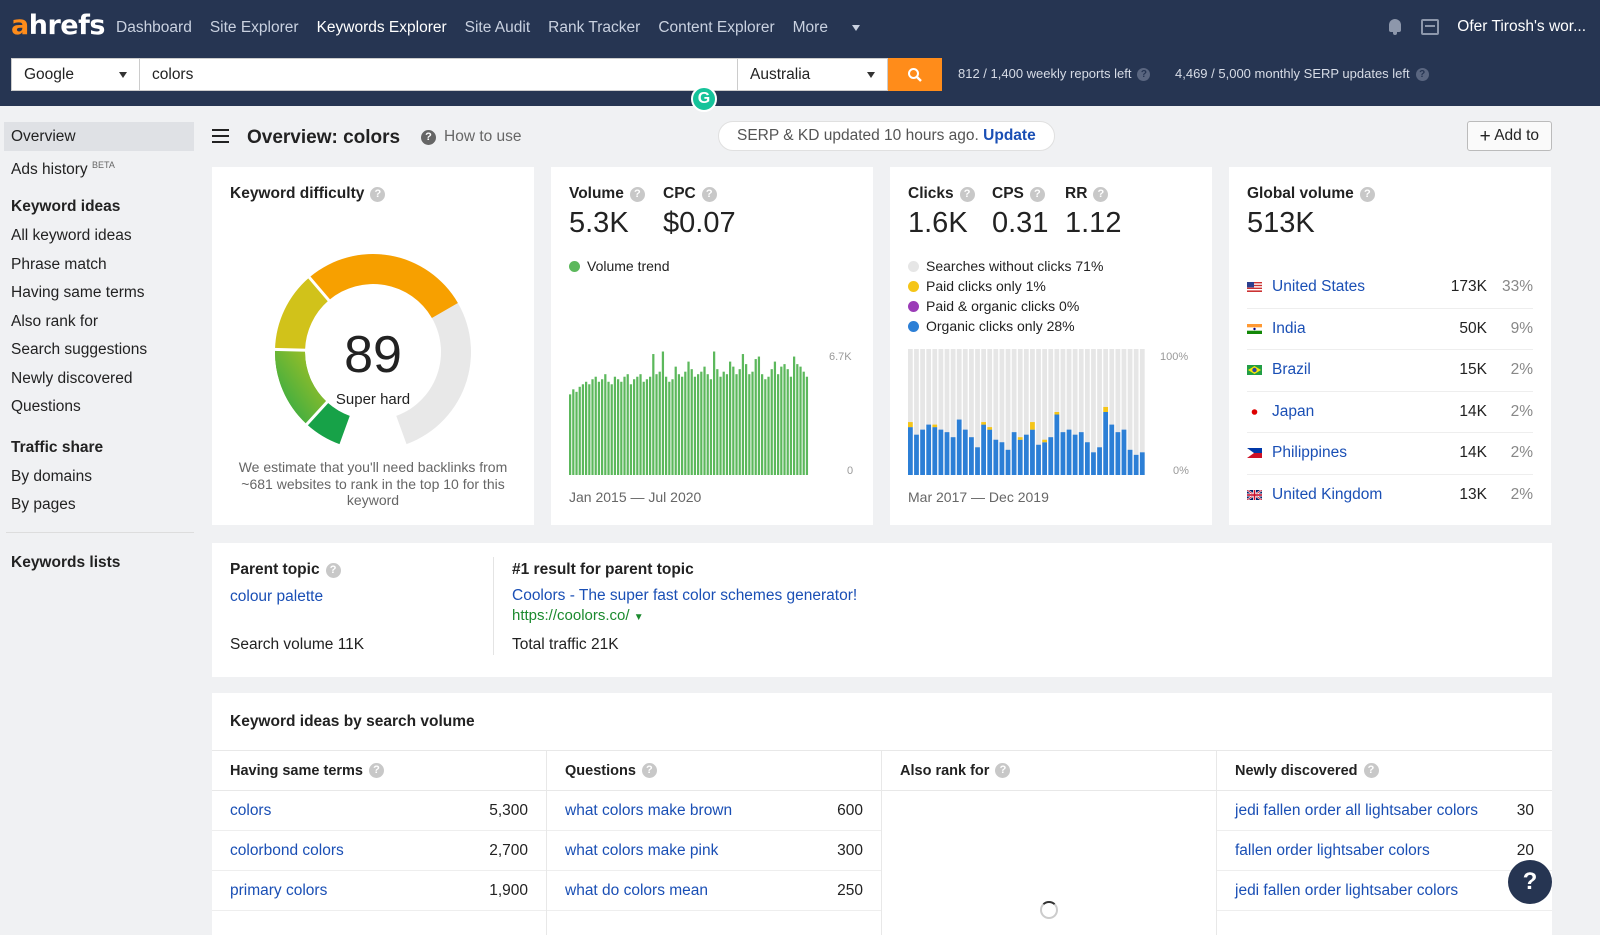  Describe the element at coordinates (279, 890) in the screenshot. I see `keyword-link: primary colors` at that location.